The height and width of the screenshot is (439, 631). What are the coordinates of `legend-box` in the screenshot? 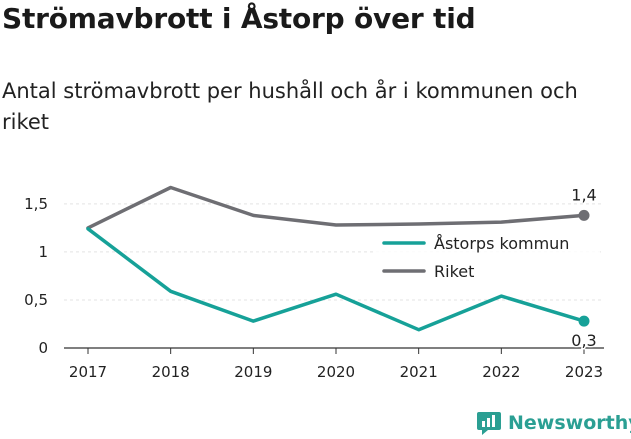 It's located at (488, 256).